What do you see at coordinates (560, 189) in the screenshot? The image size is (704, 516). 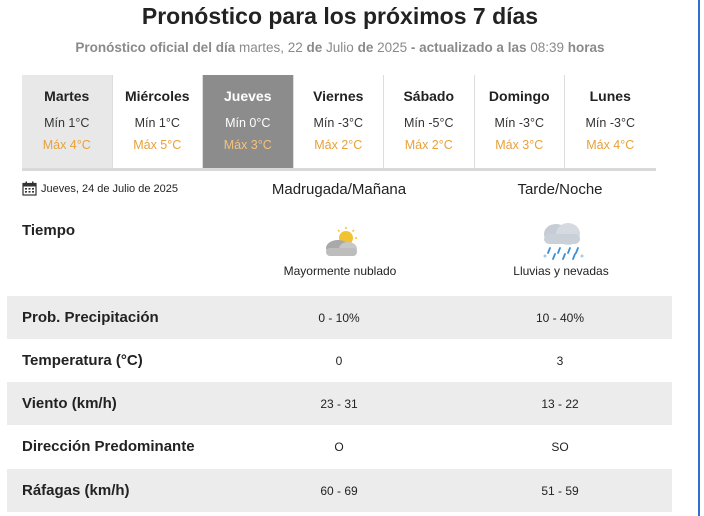 I see `column-header-evening: Tarde/Noche` at bounding box center [560, 189].